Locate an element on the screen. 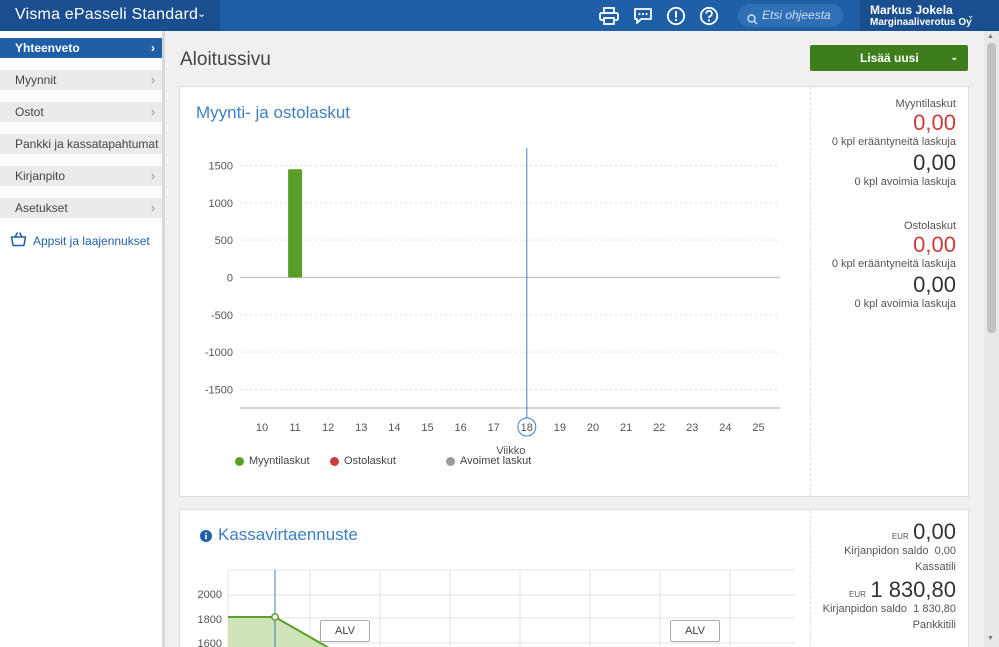 This screenshot has height=647, width=999. add-new-button: Lisää uusi ⌄ is located at coordinates (889, 58).